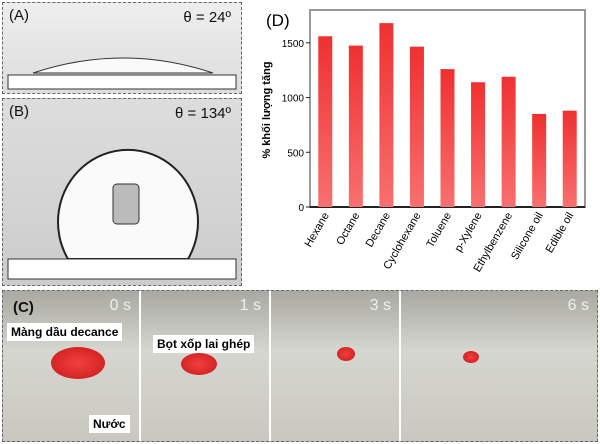 The width and height of the screenshot is (600, 444). Describe the element at coordinates (499, 366) in the screenshot. I see `photo-6s: 6 s` at that location.